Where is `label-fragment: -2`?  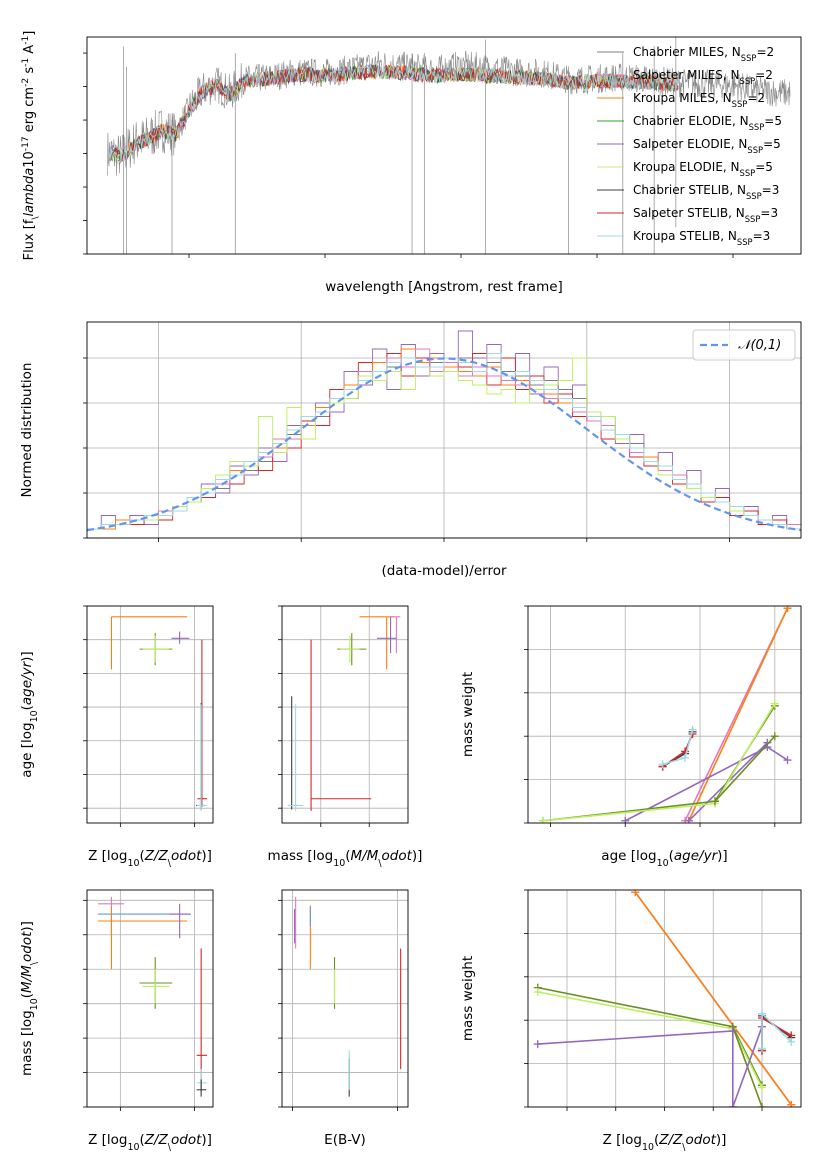 label-fragment: -2 is located at coordinates (26, 82).